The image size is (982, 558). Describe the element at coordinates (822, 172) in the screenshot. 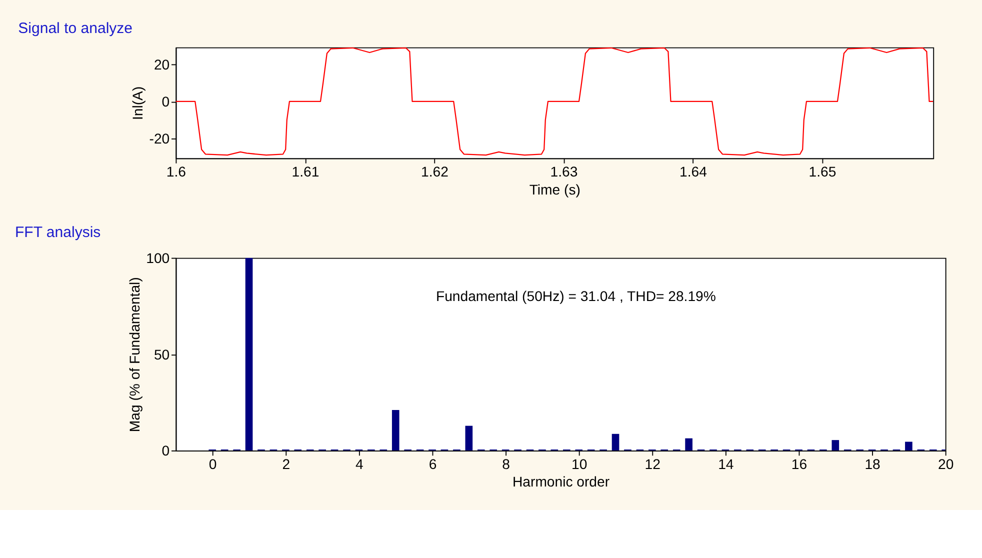

I see `x-tick-label: 1.65` at that location.